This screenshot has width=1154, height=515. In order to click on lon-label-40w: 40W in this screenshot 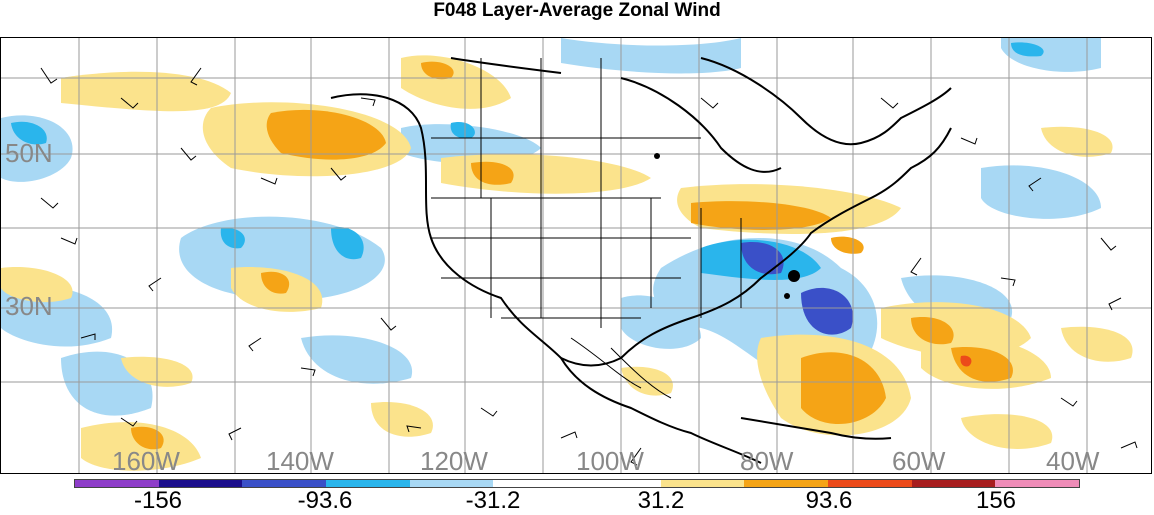, I will do `click(1073, 461)`.